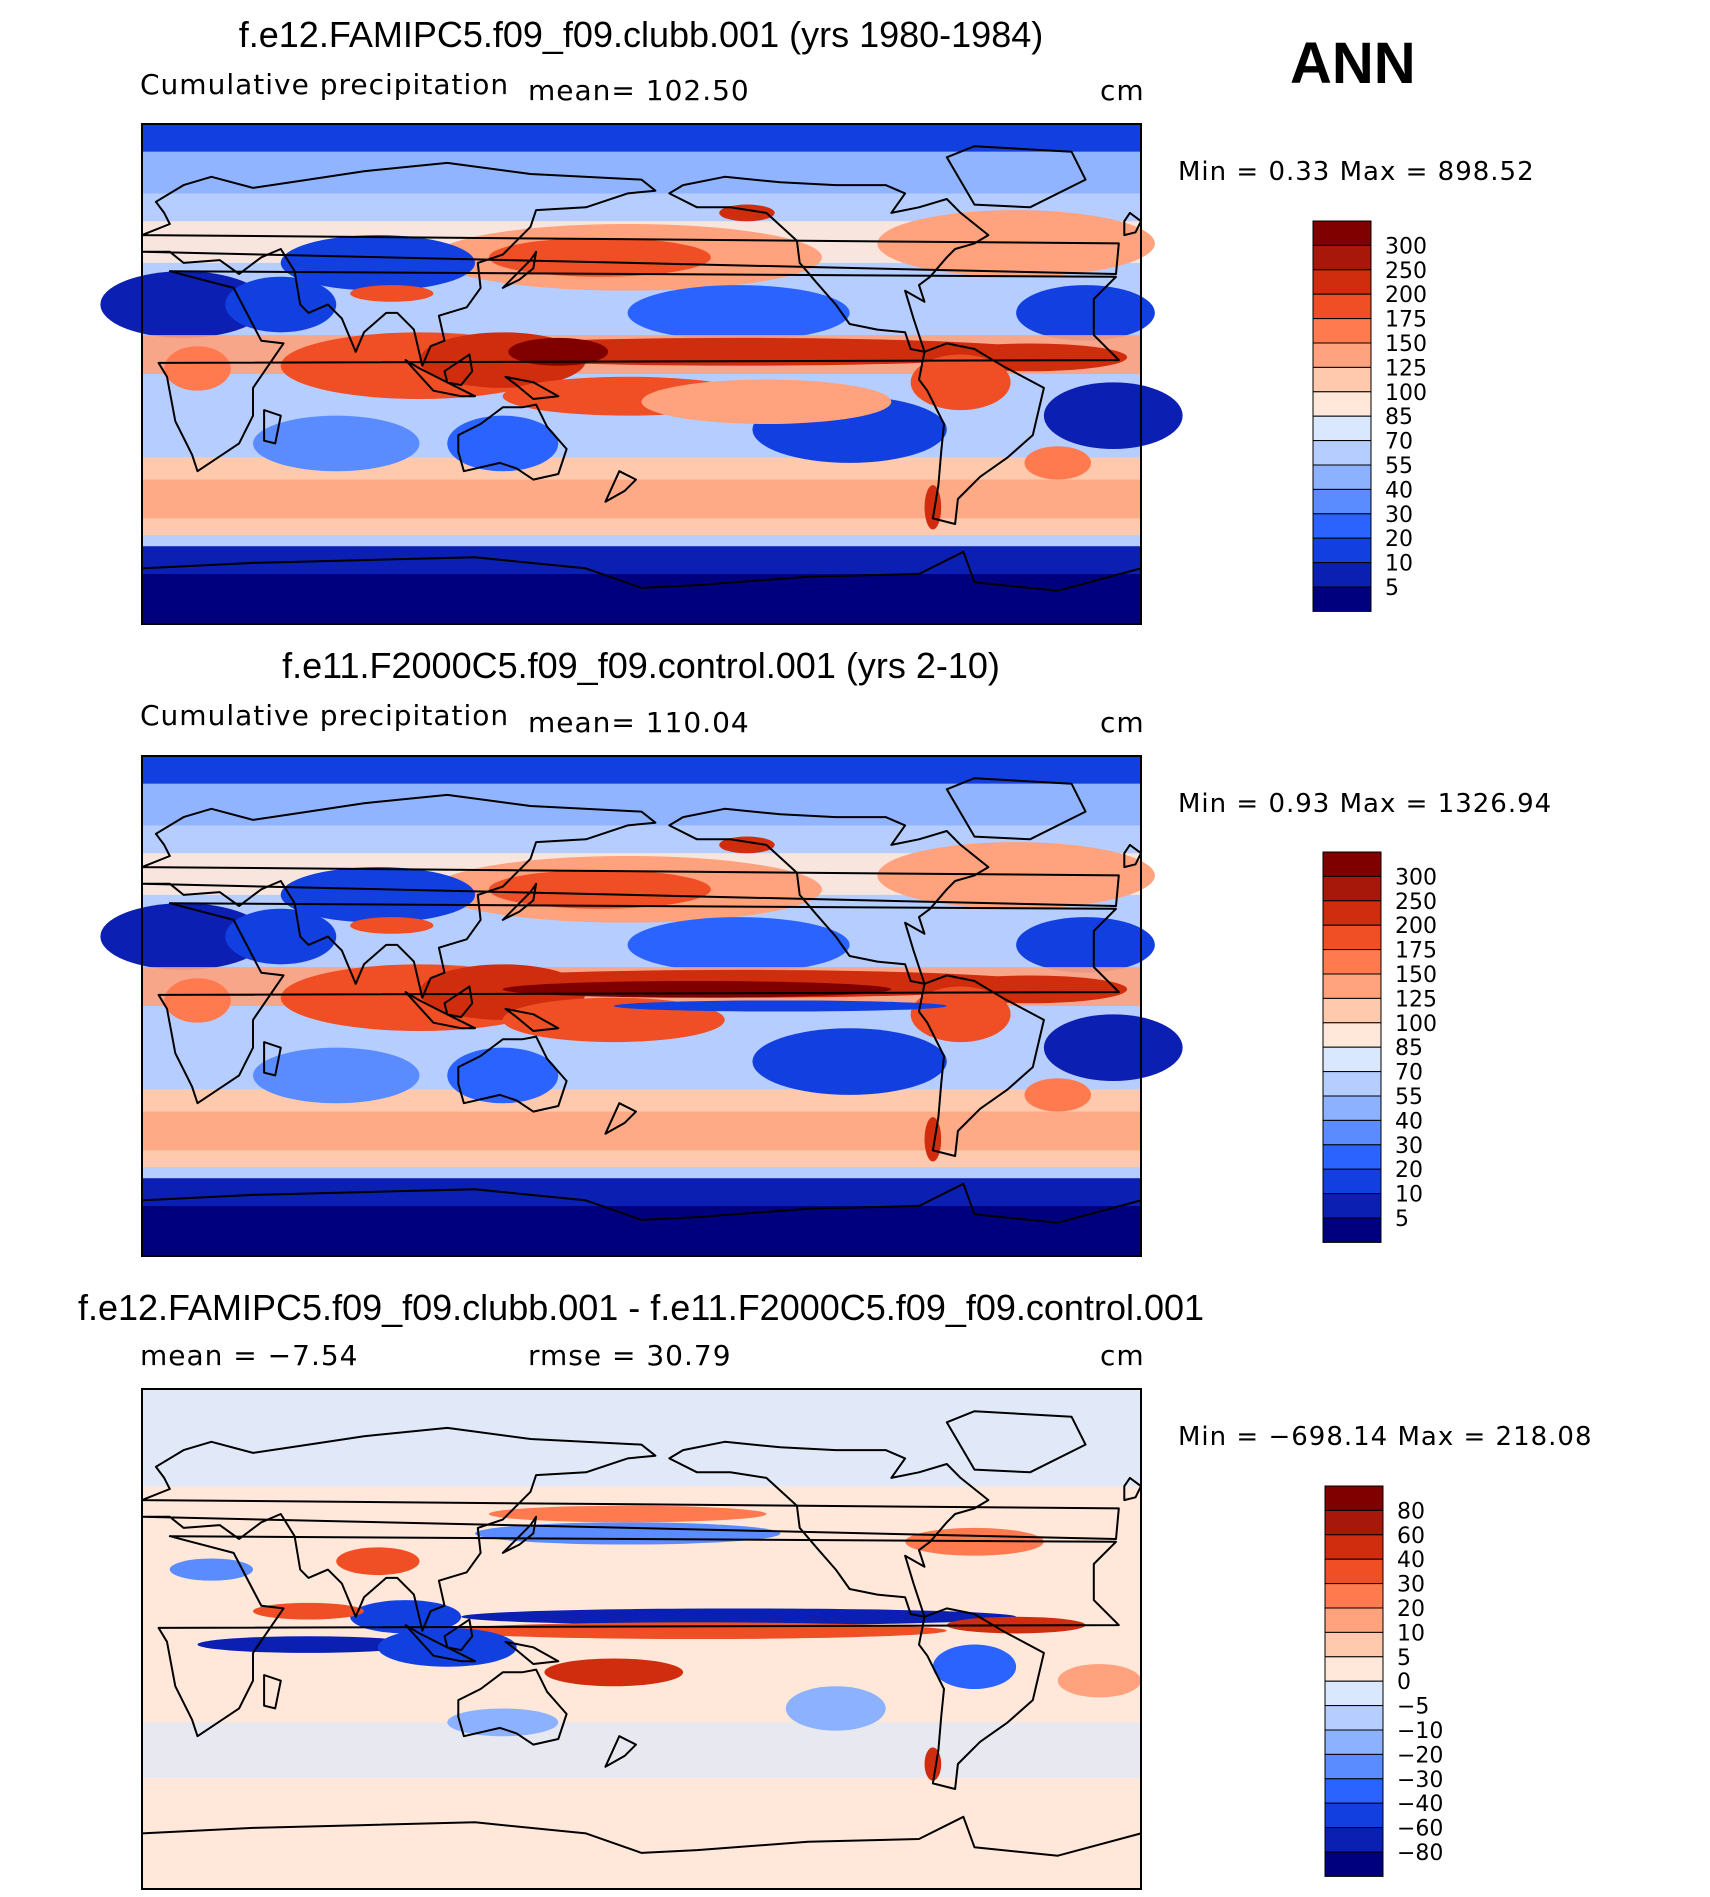  What do you see at coordinates (1399, 417) in the screenshot?
I see `colorbar-tick-label: 85` at bounding box center [1399, 417].